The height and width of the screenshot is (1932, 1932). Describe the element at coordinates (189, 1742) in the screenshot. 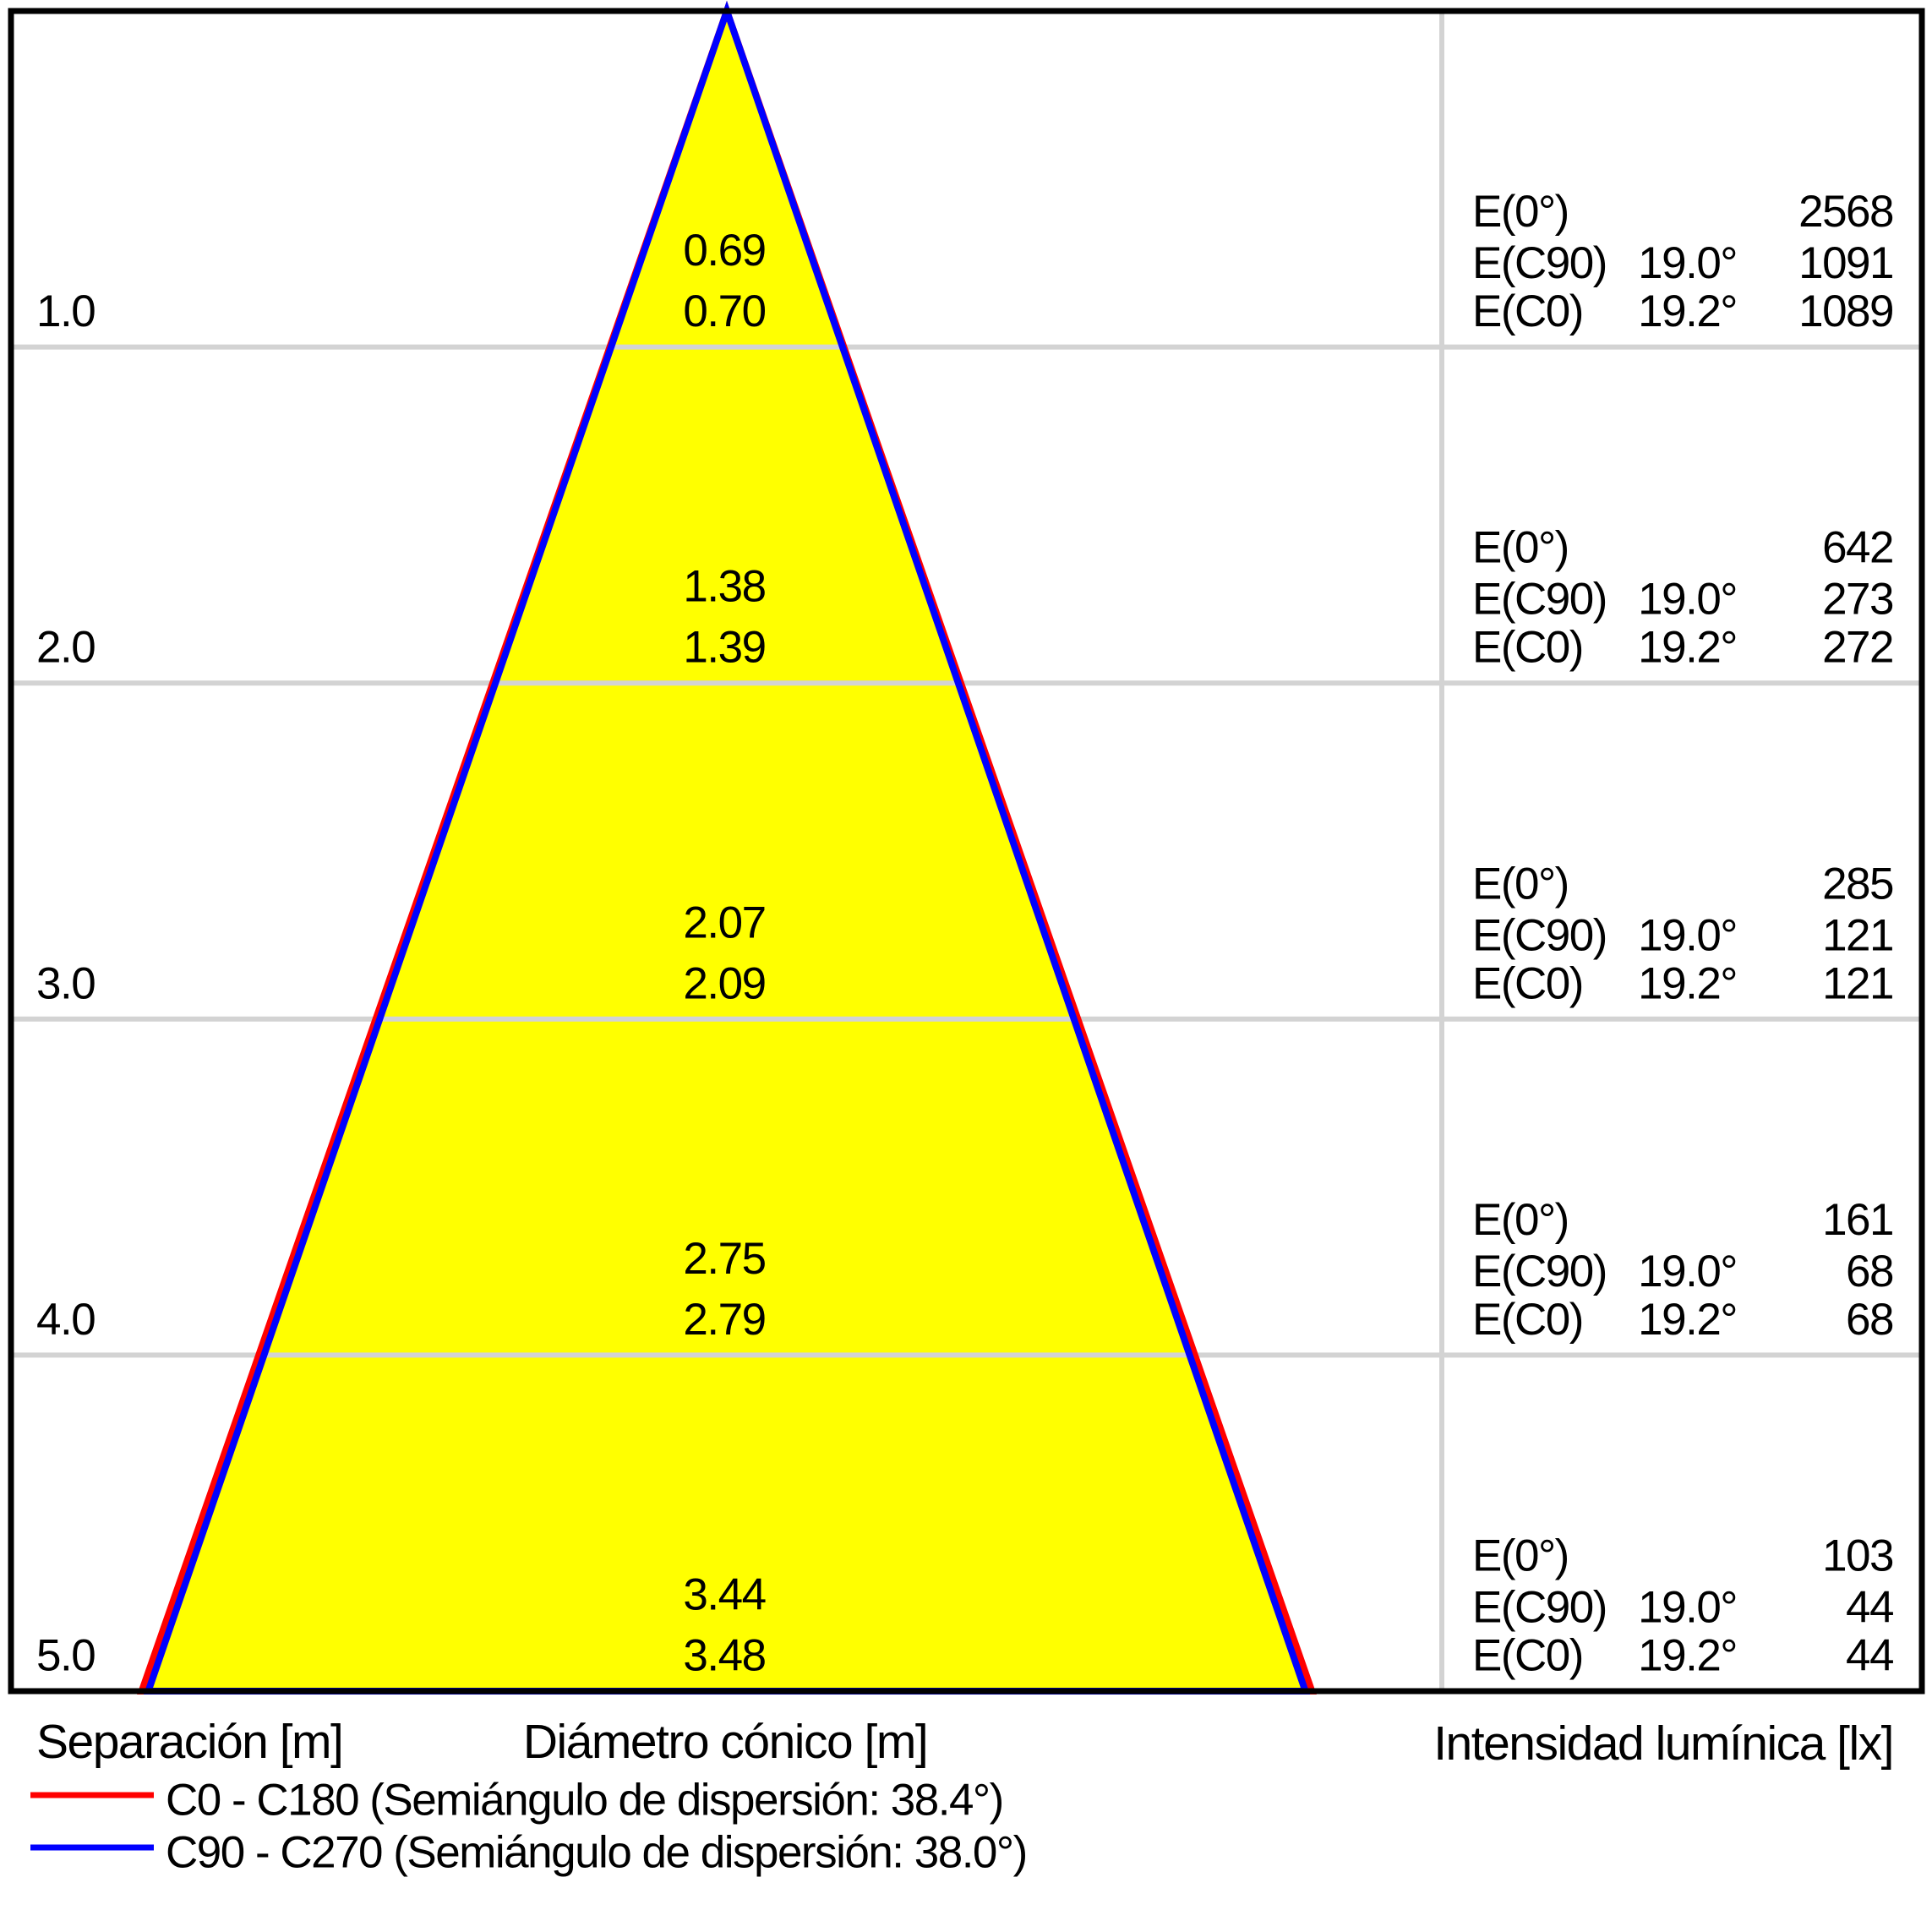

I see `separation-axis-label: Separación [m]` at that location.